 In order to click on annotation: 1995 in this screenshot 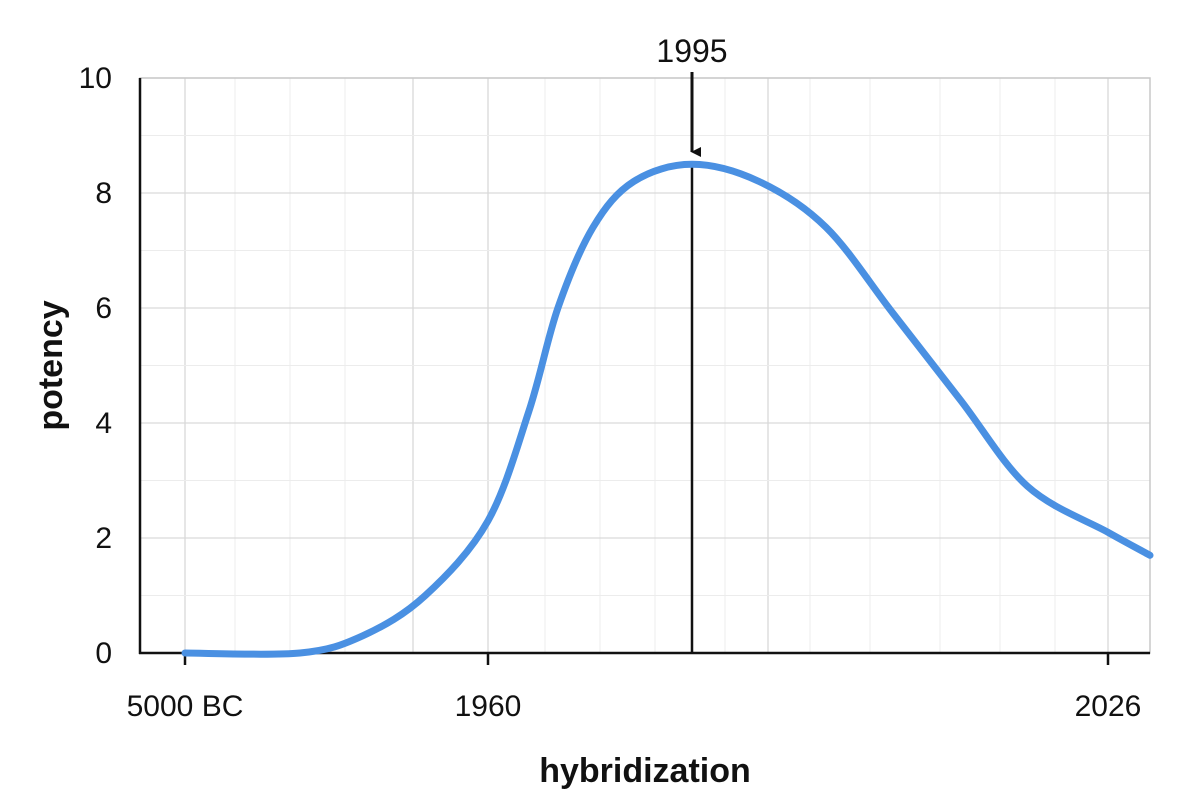, I will do `click(692, 343)`.